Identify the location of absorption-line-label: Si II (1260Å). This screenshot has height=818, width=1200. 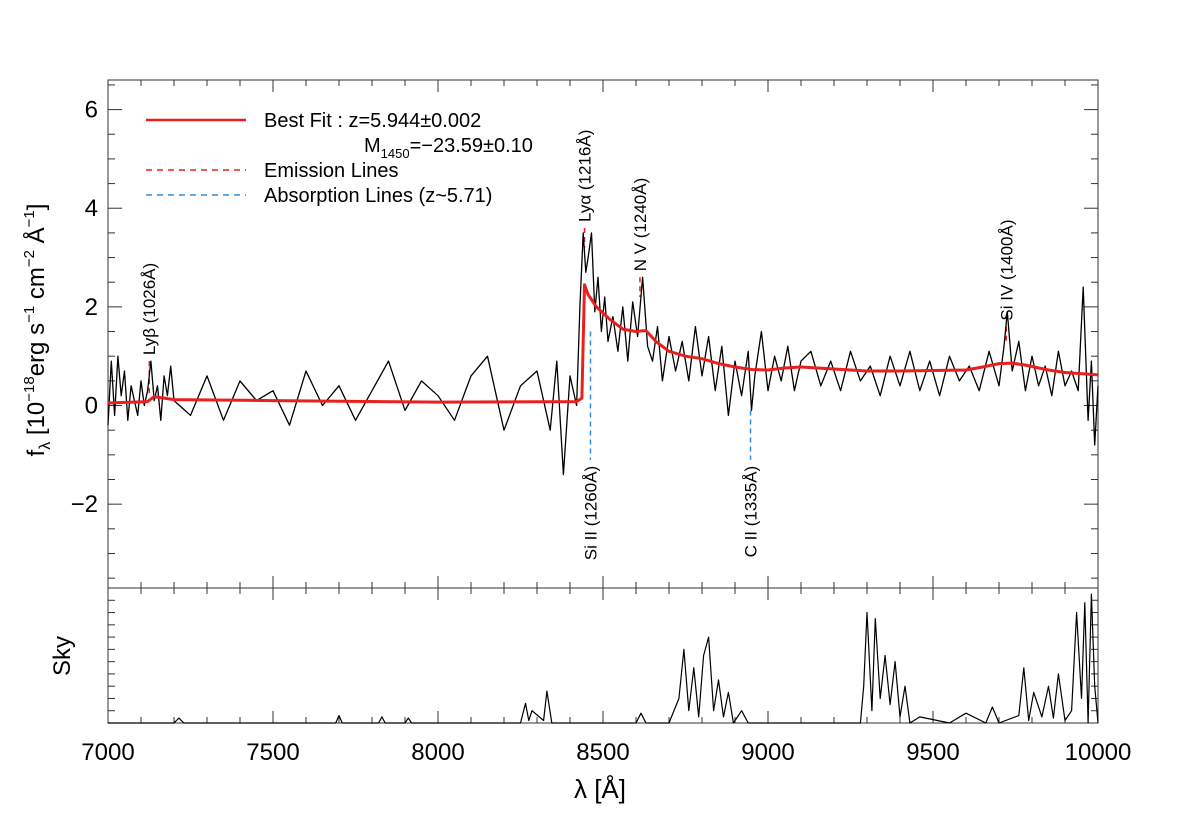
(590, 513).